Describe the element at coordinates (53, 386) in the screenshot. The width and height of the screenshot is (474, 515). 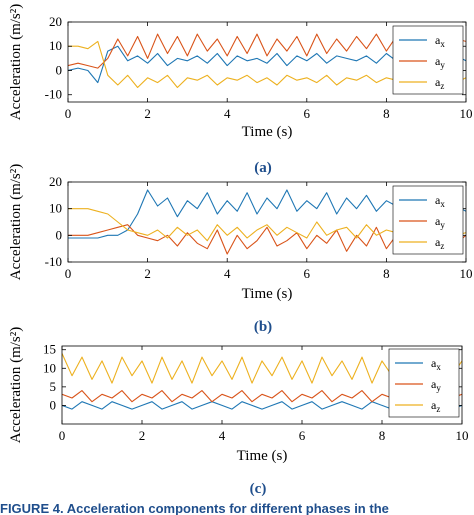
I see `y-tick-label: 5` at that location.